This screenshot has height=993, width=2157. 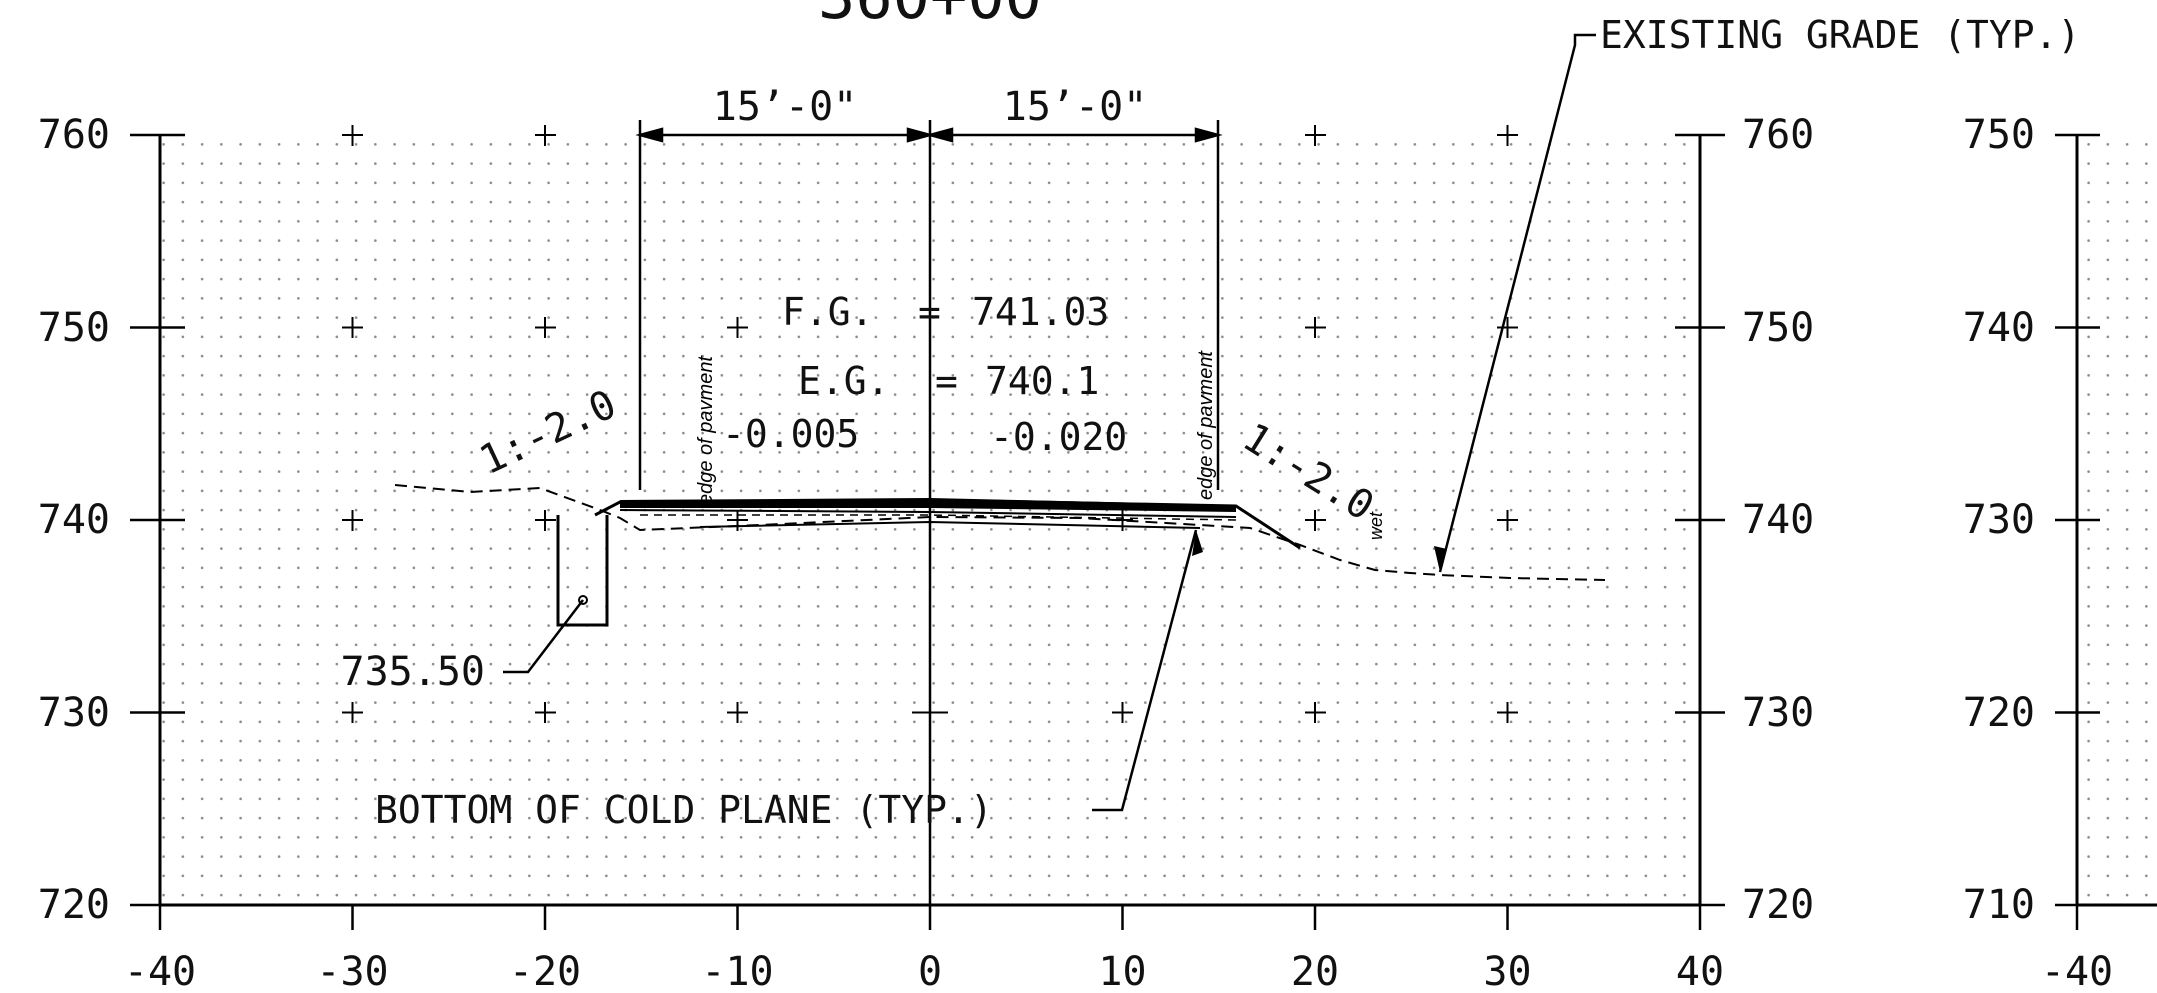 I want to click on x-label: -20, so click(x=545, y=971).